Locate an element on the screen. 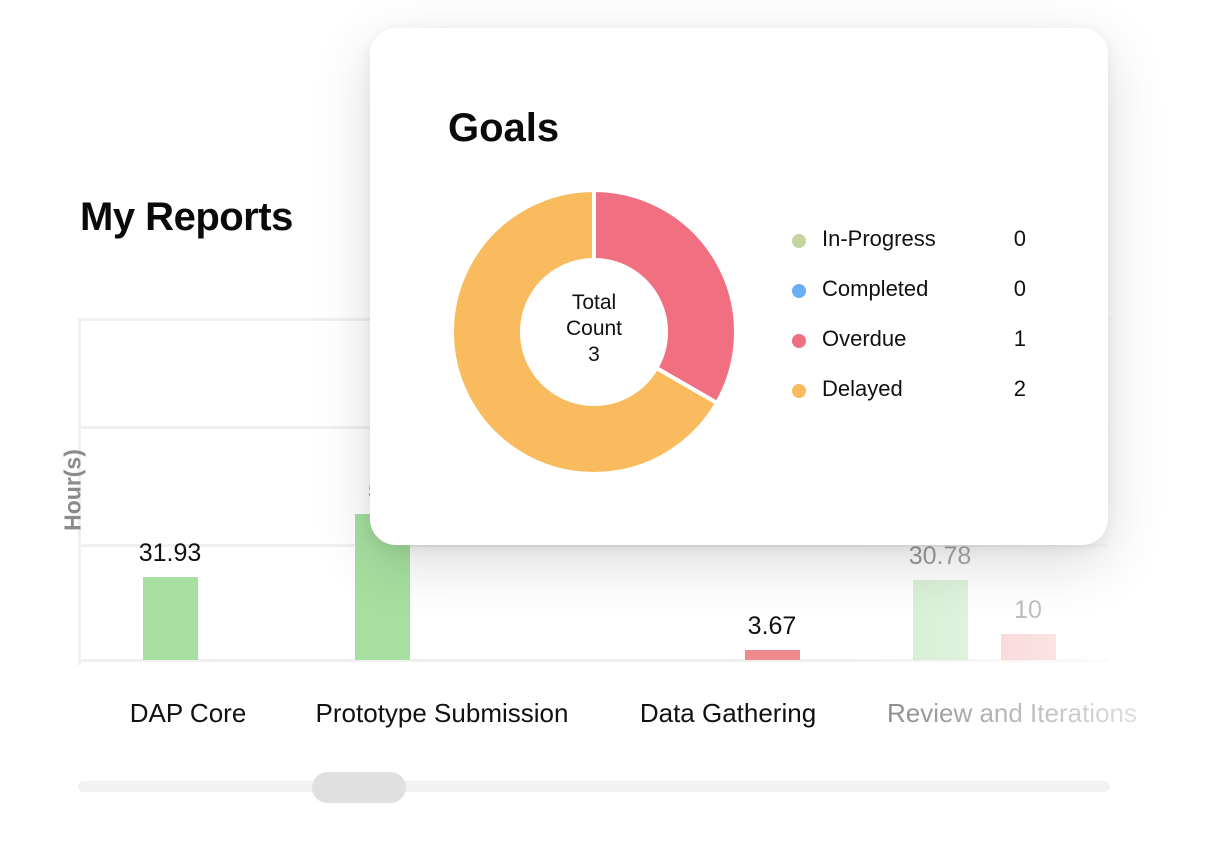  legend-count: 2 is located at coordinates (1019, 388).